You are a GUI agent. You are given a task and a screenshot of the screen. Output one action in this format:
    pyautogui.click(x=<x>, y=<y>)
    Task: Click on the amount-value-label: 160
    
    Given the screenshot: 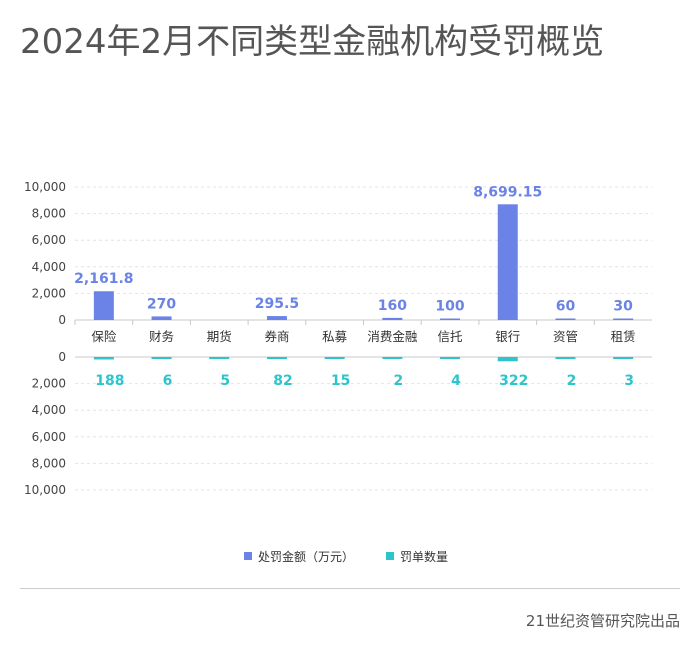 What is the action you would take?
    pyautogui.click(x=392, y=306)
    